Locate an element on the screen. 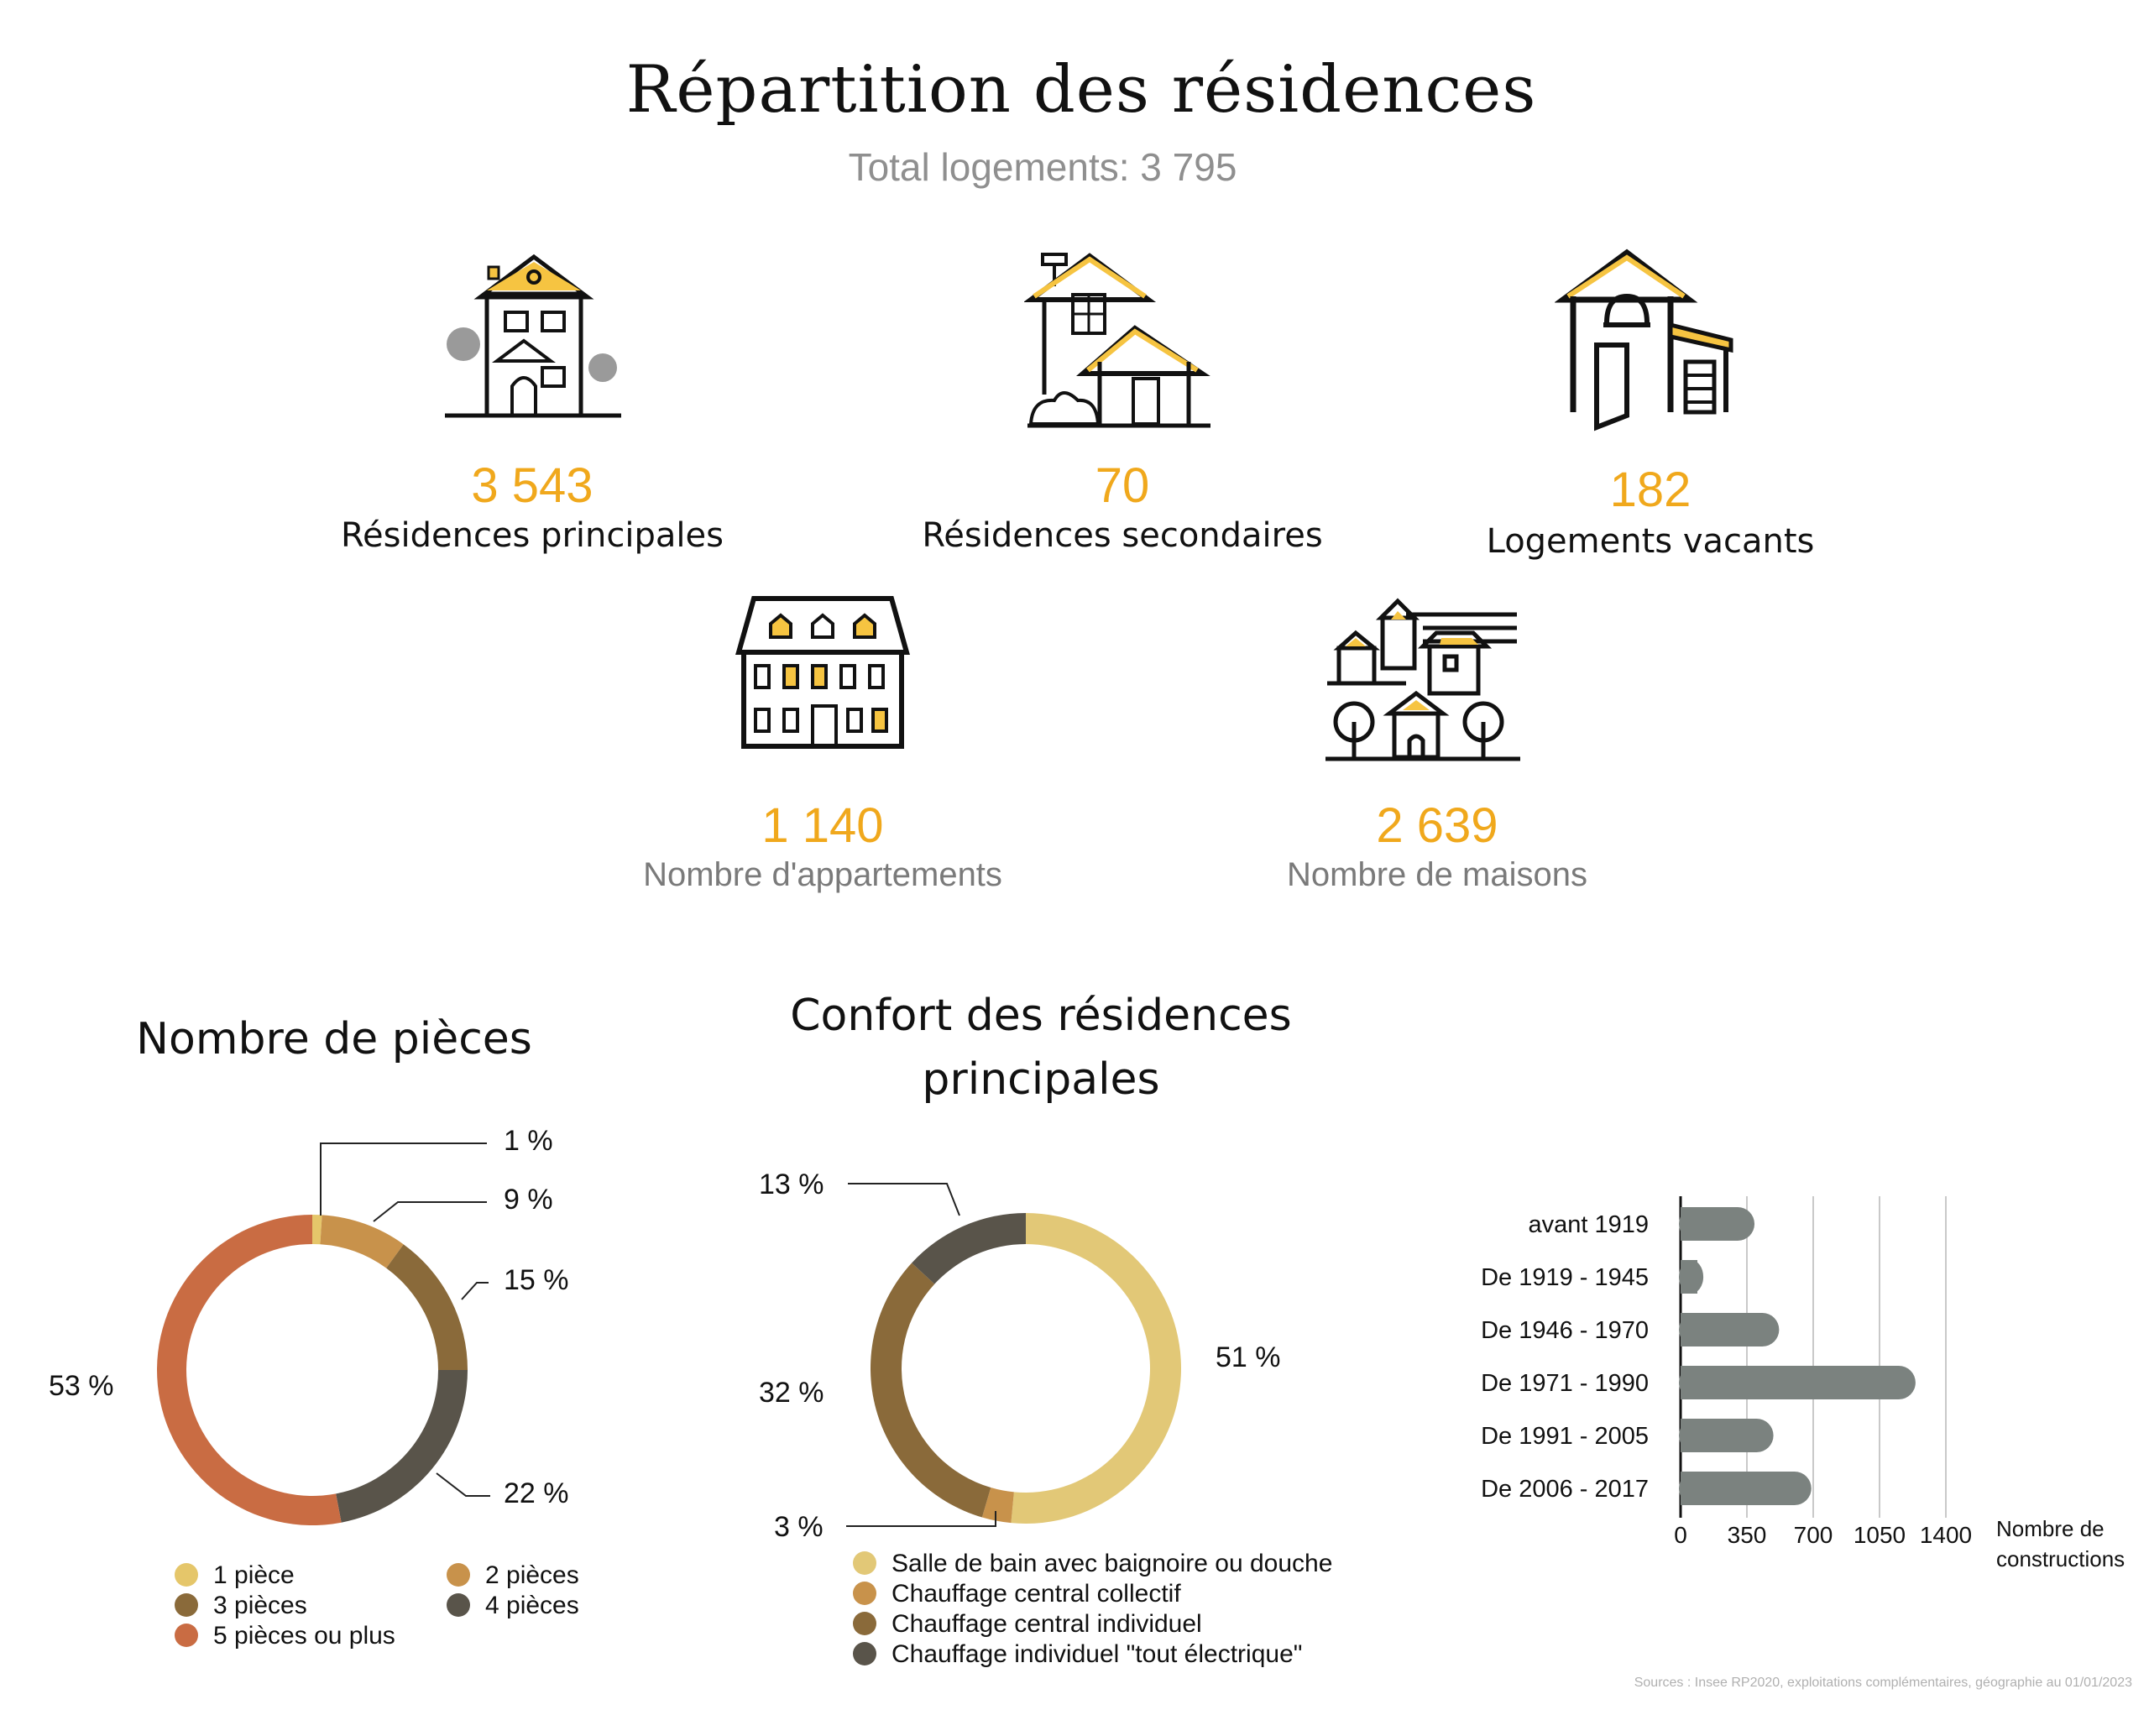  stat-value-maisons: 2 639 is located at coordinates (1437, 825).